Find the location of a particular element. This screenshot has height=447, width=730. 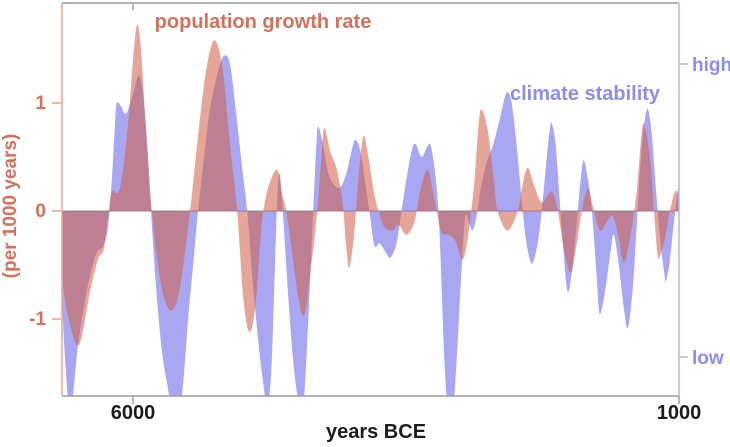

population-series-label: population growth rate is located at coordinates (263, 22).